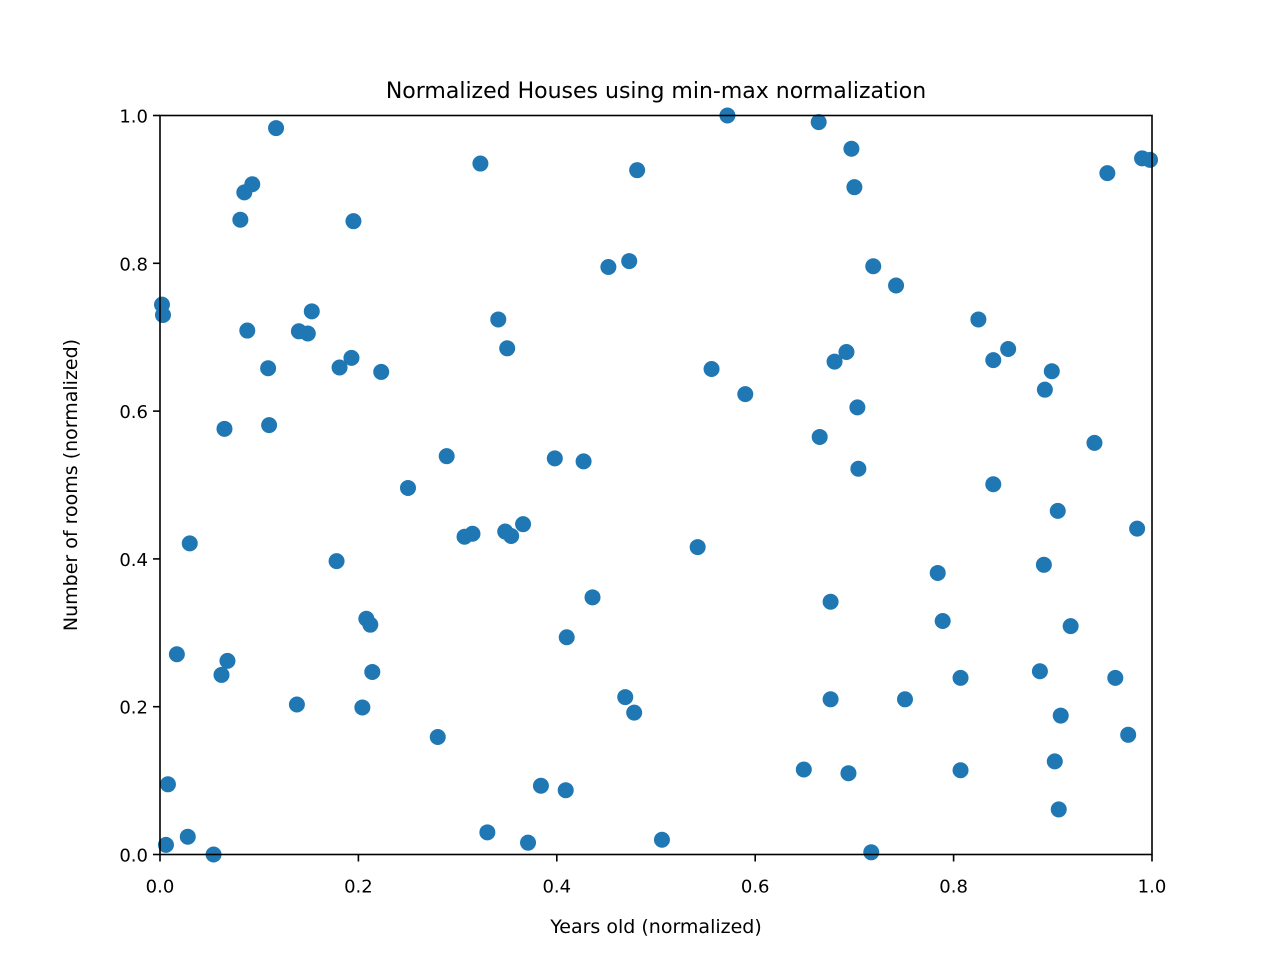 This screenshot has height=960, width=1280. I want to click on x-tick-label: 0.6, so click(755, 887).